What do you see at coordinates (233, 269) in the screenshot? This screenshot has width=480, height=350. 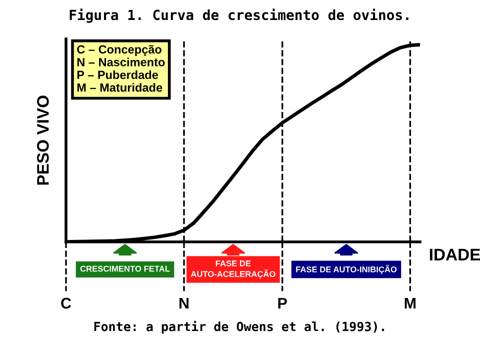 I see `text: FASE DE AUTO-ACELERAÇÃO` at bounding box center [233, 269].